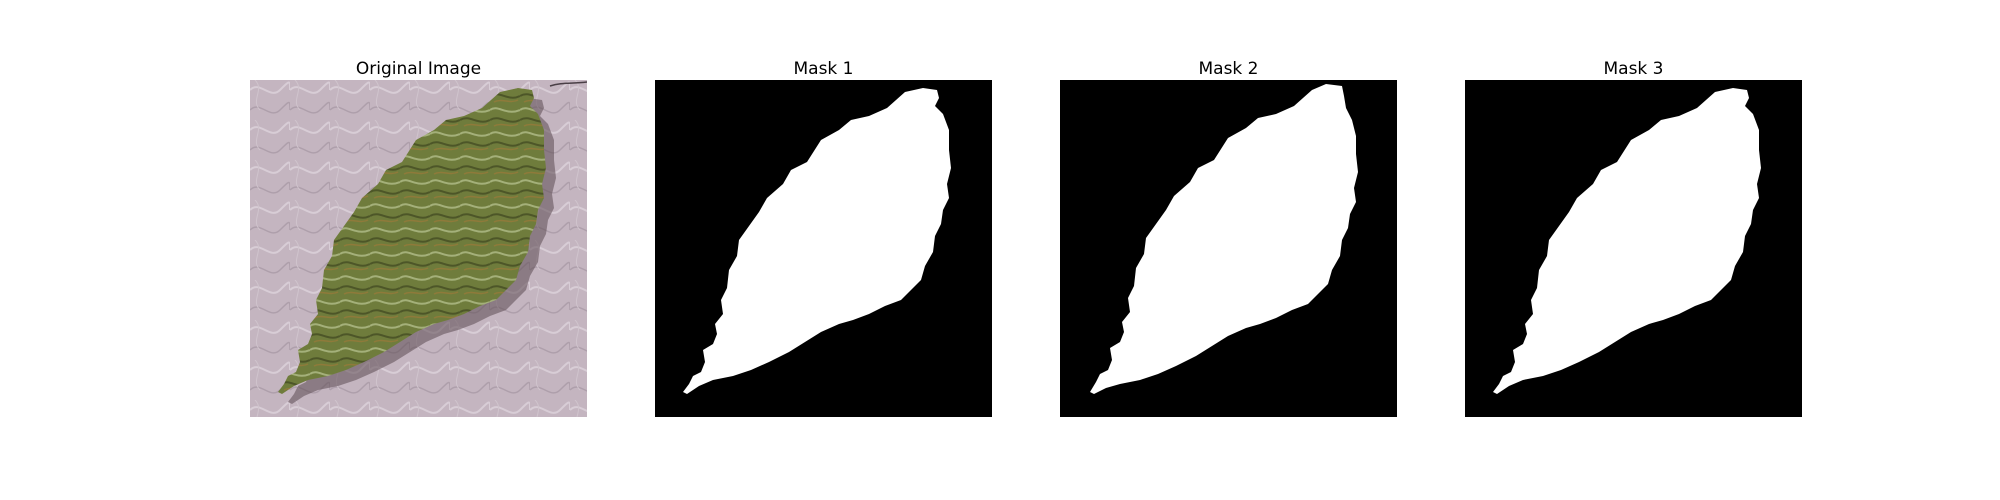  I want to click on panel-mask-1: Mask 1, so click(823, 237).